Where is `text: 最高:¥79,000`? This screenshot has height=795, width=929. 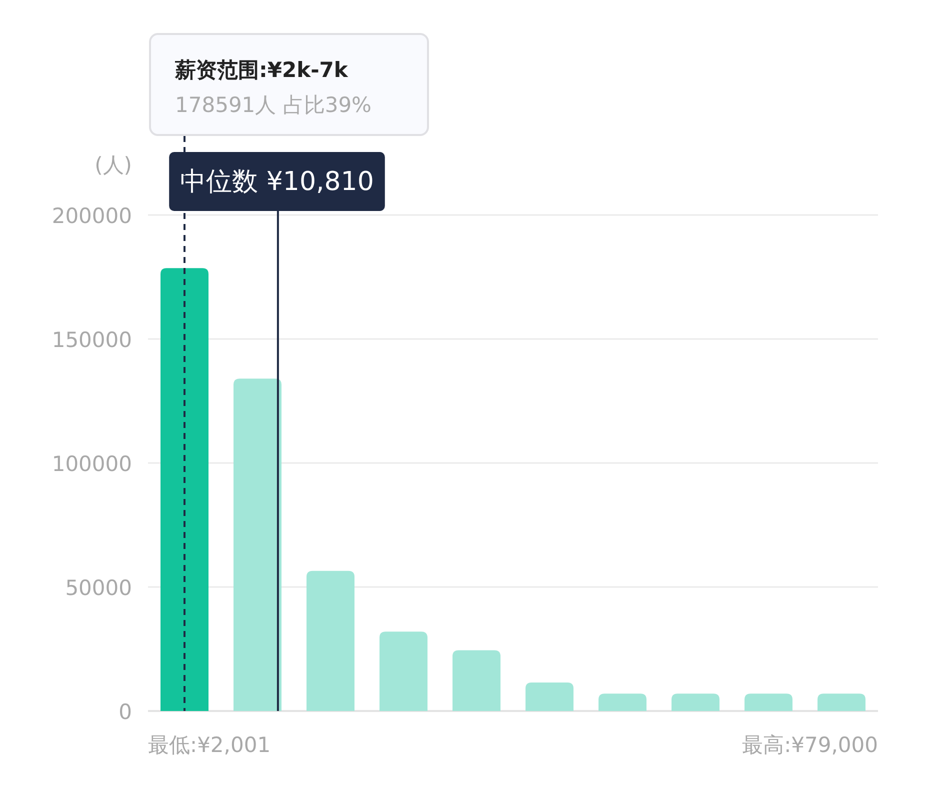
text: 最高:¥79,000 is located at coordinates (810, 745).